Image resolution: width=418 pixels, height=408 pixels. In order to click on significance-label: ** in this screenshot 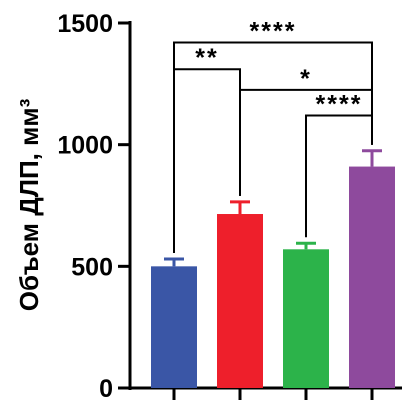, I will do `click(206, 58)`.